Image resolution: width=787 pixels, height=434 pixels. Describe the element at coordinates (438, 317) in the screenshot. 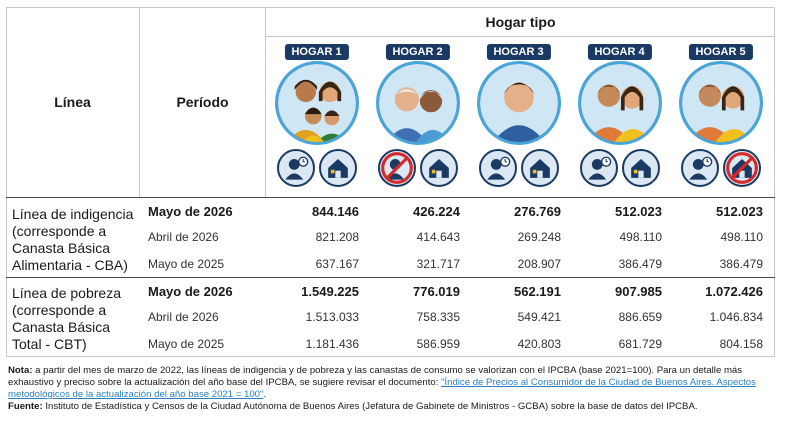

I see `value-cell: 758.335` at that location.